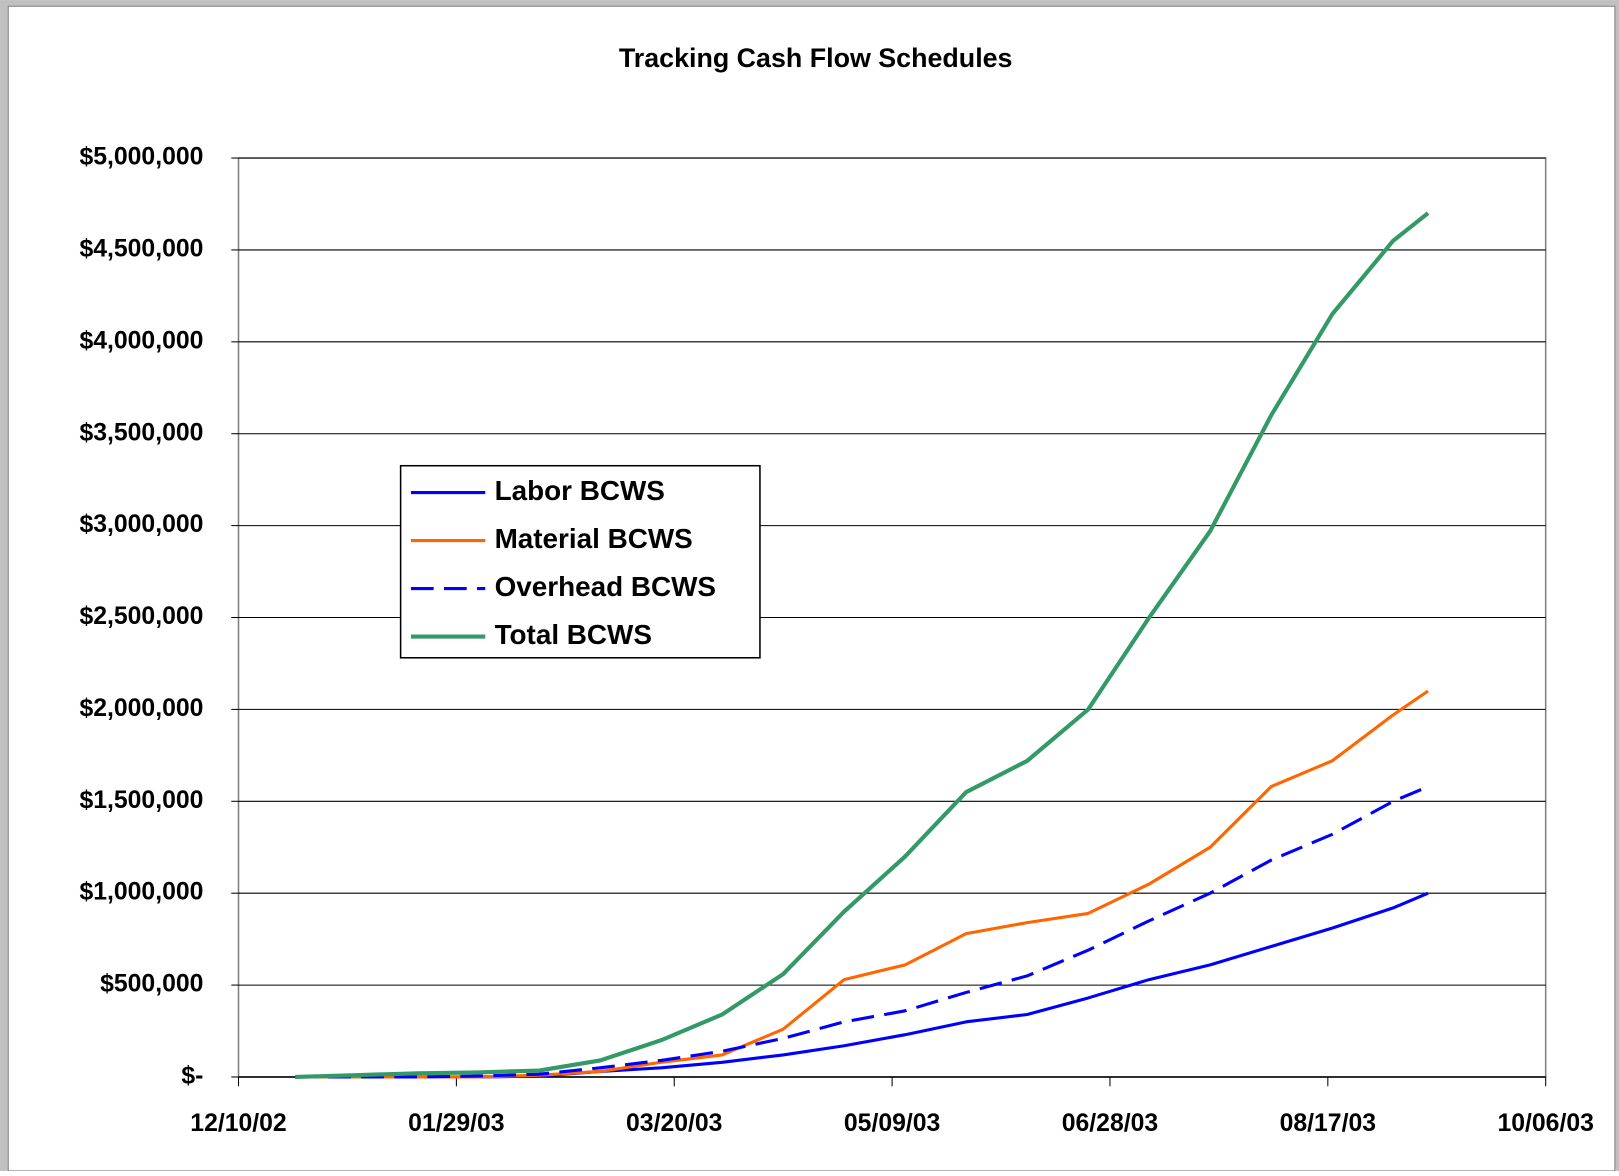 The height and width of the screenshot is (1176, 1619). Describe the element at coordinates (141, 708) in the screenshot. I see `y-tick-label: $2,000,000` at that location.